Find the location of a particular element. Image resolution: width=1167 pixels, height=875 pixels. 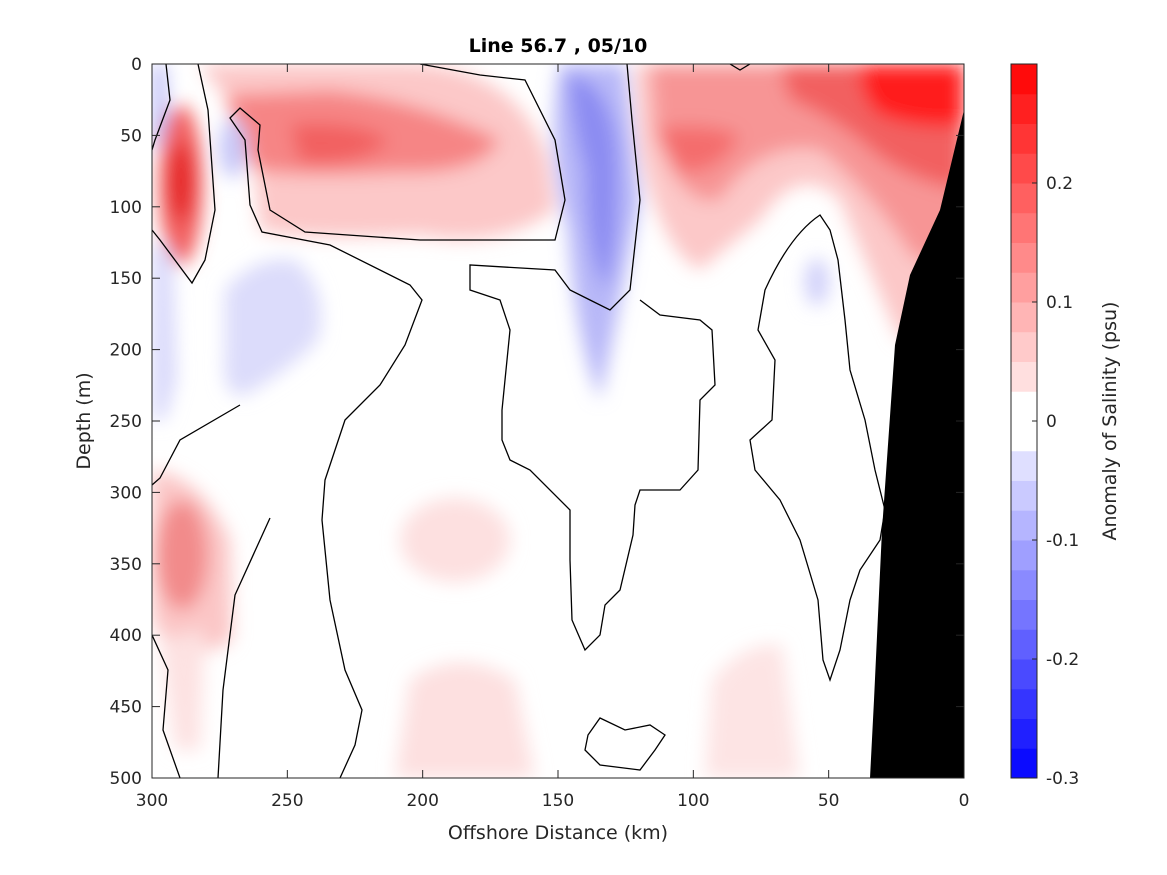

contour-fill-edge-blue is located at coordinates (160, 107).